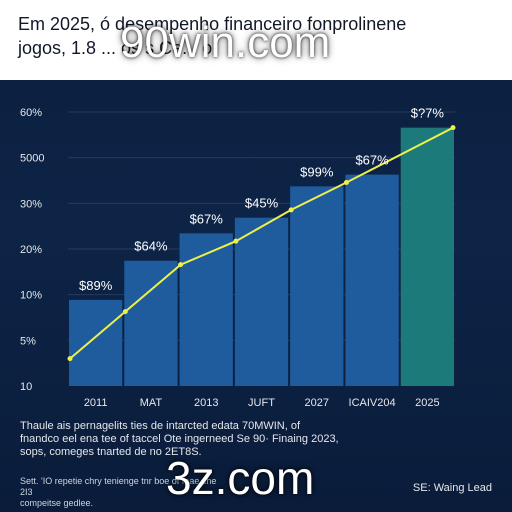 The image size is (512, 512). I want to click on data-label: $99%, so click(317, 171).